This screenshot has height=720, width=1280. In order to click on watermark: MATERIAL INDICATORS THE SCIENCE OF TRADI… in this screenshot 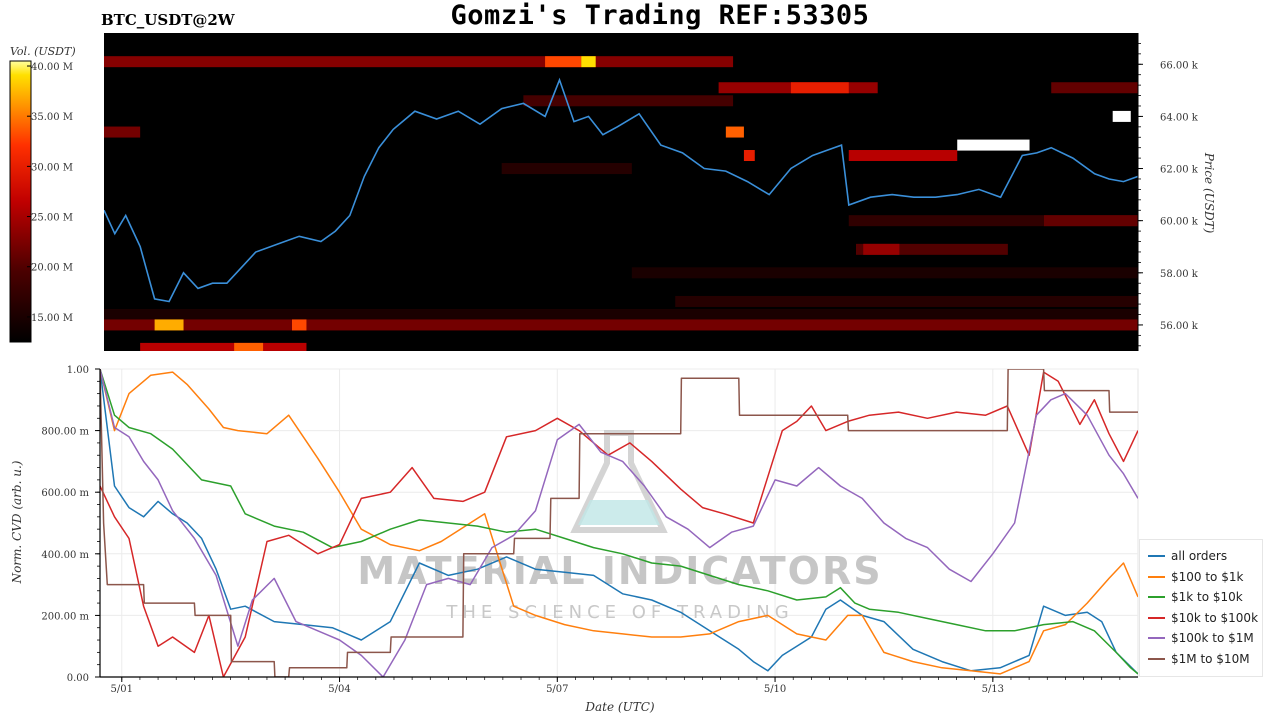, I will do `click(619, 526)`.